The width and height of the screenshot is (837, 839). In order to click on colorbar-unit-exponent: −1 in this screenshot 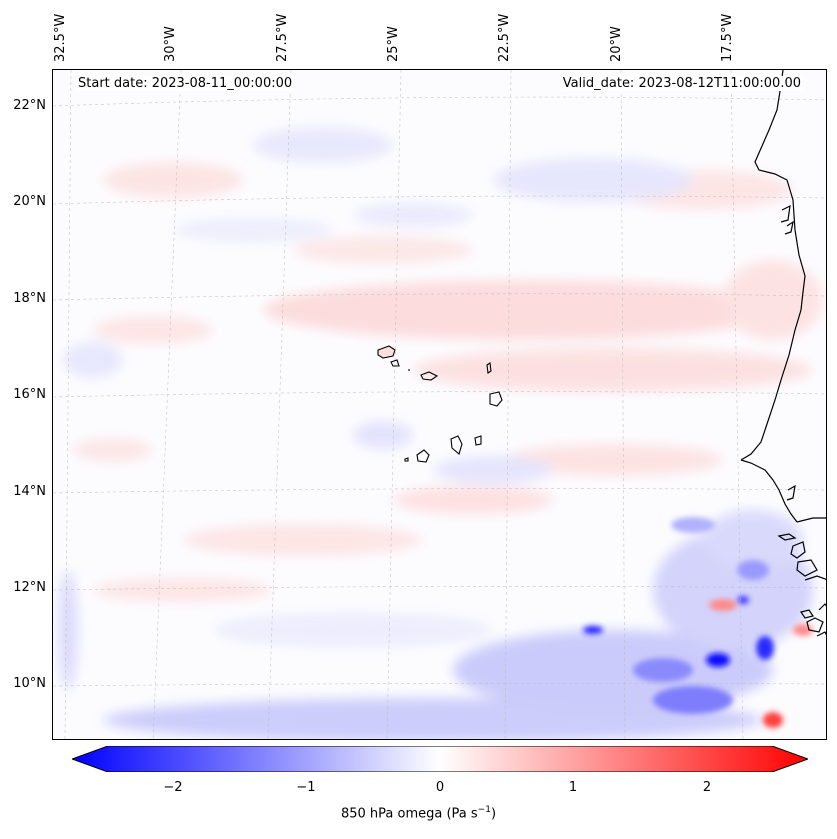, I will do `click(484, 810)`.